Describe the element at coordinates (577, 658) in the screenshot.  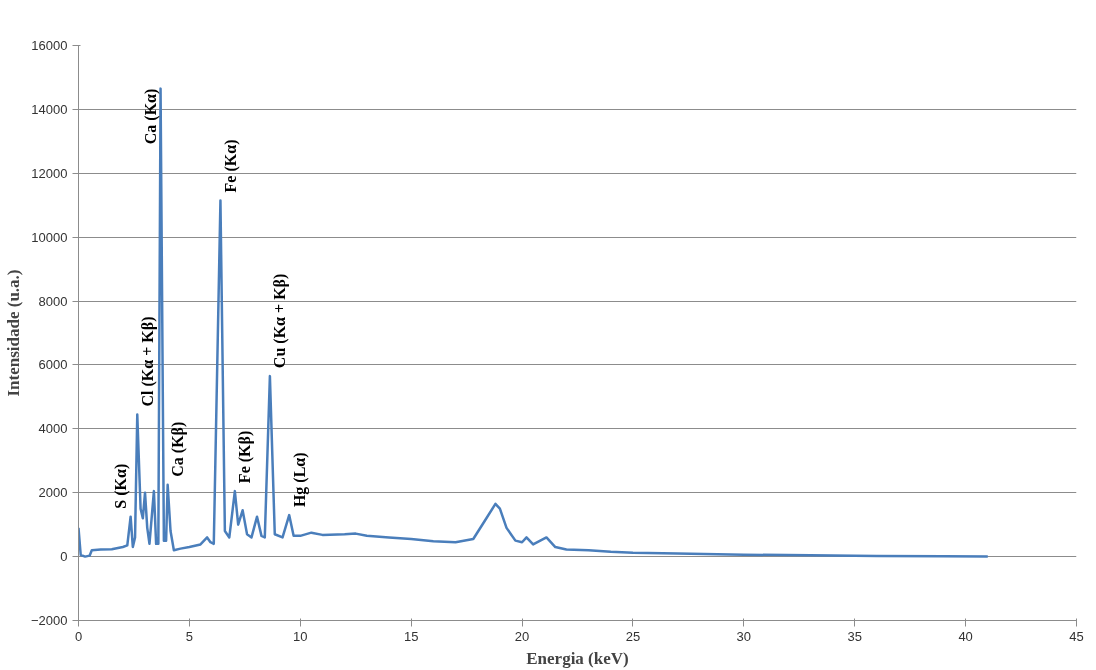
I see `x-axis-title: Energia (keV)` at that location.